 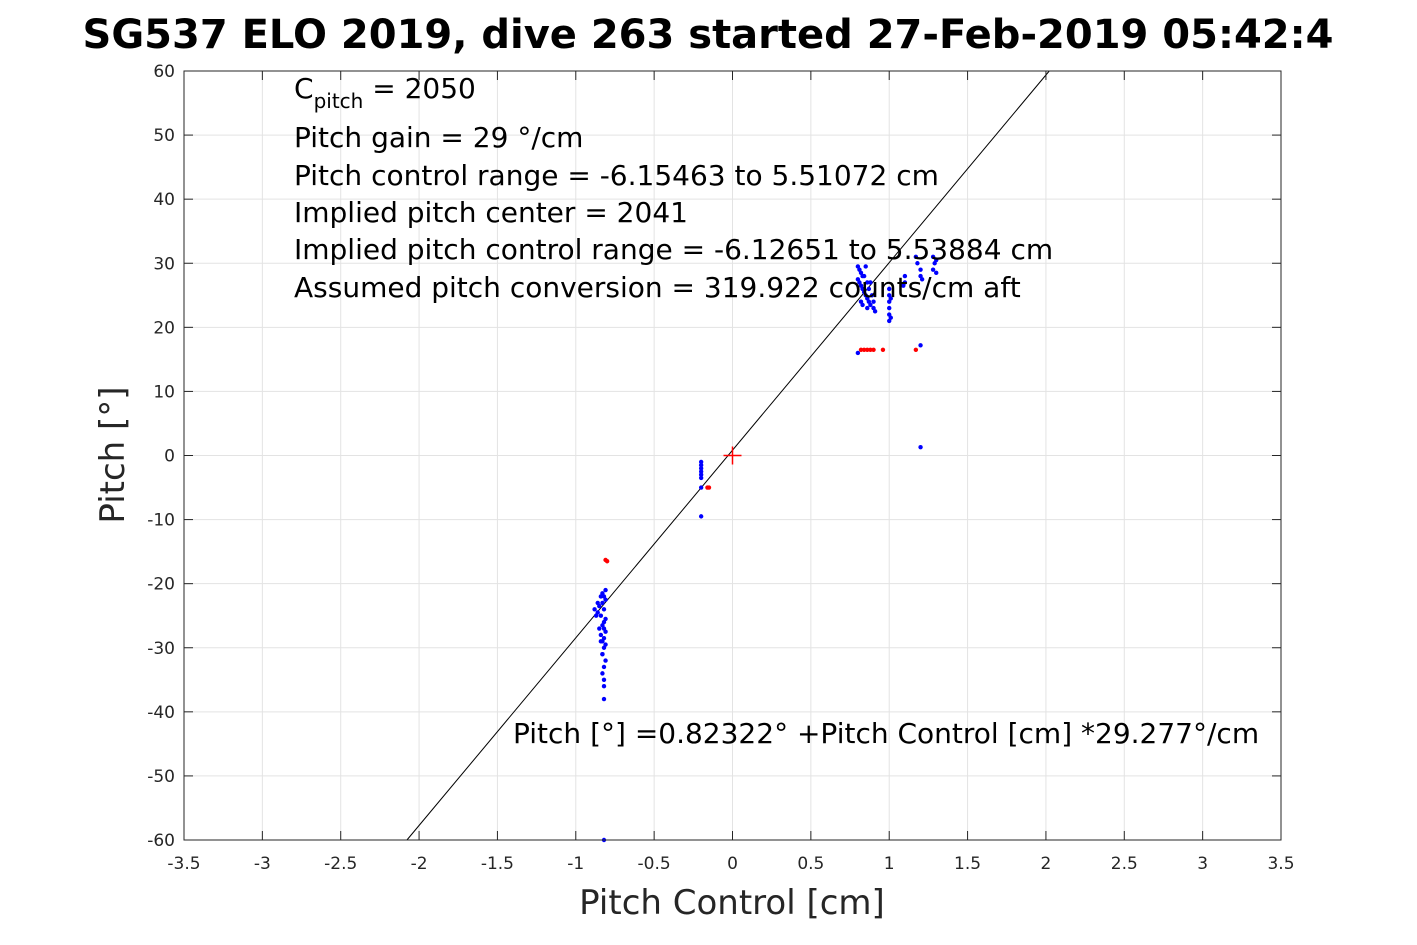 I want to click on c-pitch-annotation: Cpitch = 2050, so click(x=385, y=92).